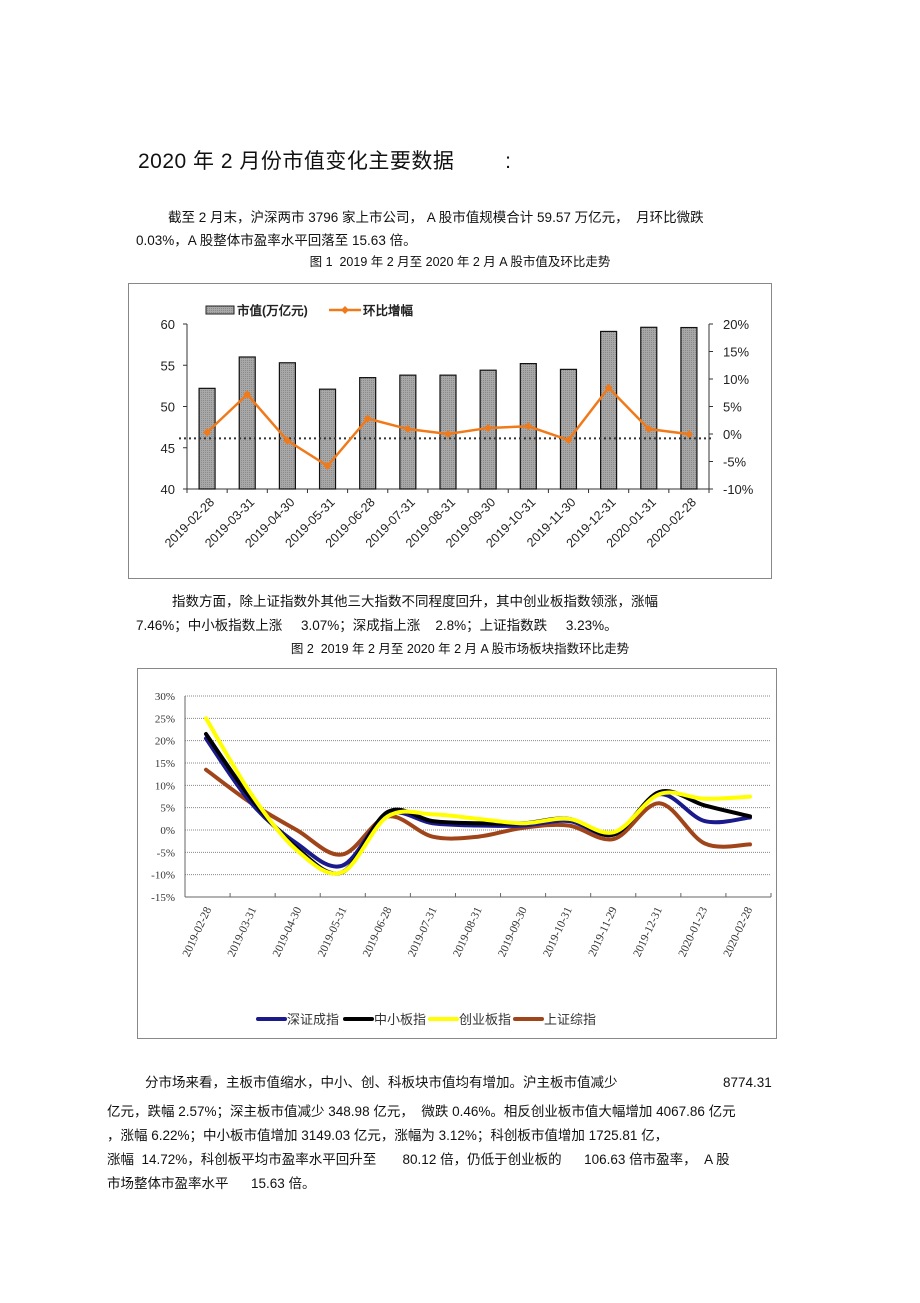 This screenshot has width=920, height=1303. What do you see at coordinates (423, 932) in the screenshot?
I see `svg-text: 2019-07-31` at bounding box center [423, 932].